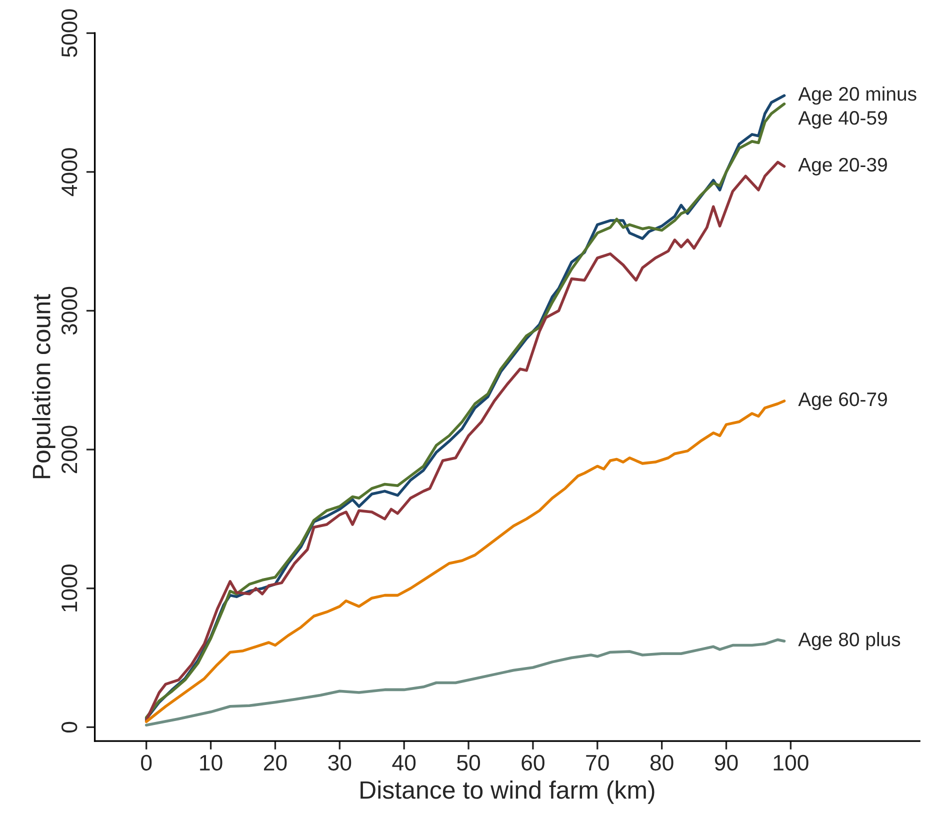  Describe the element at coordinates (69, 33) in the screenshot. I see `y-tick-label: 5000` at that location.